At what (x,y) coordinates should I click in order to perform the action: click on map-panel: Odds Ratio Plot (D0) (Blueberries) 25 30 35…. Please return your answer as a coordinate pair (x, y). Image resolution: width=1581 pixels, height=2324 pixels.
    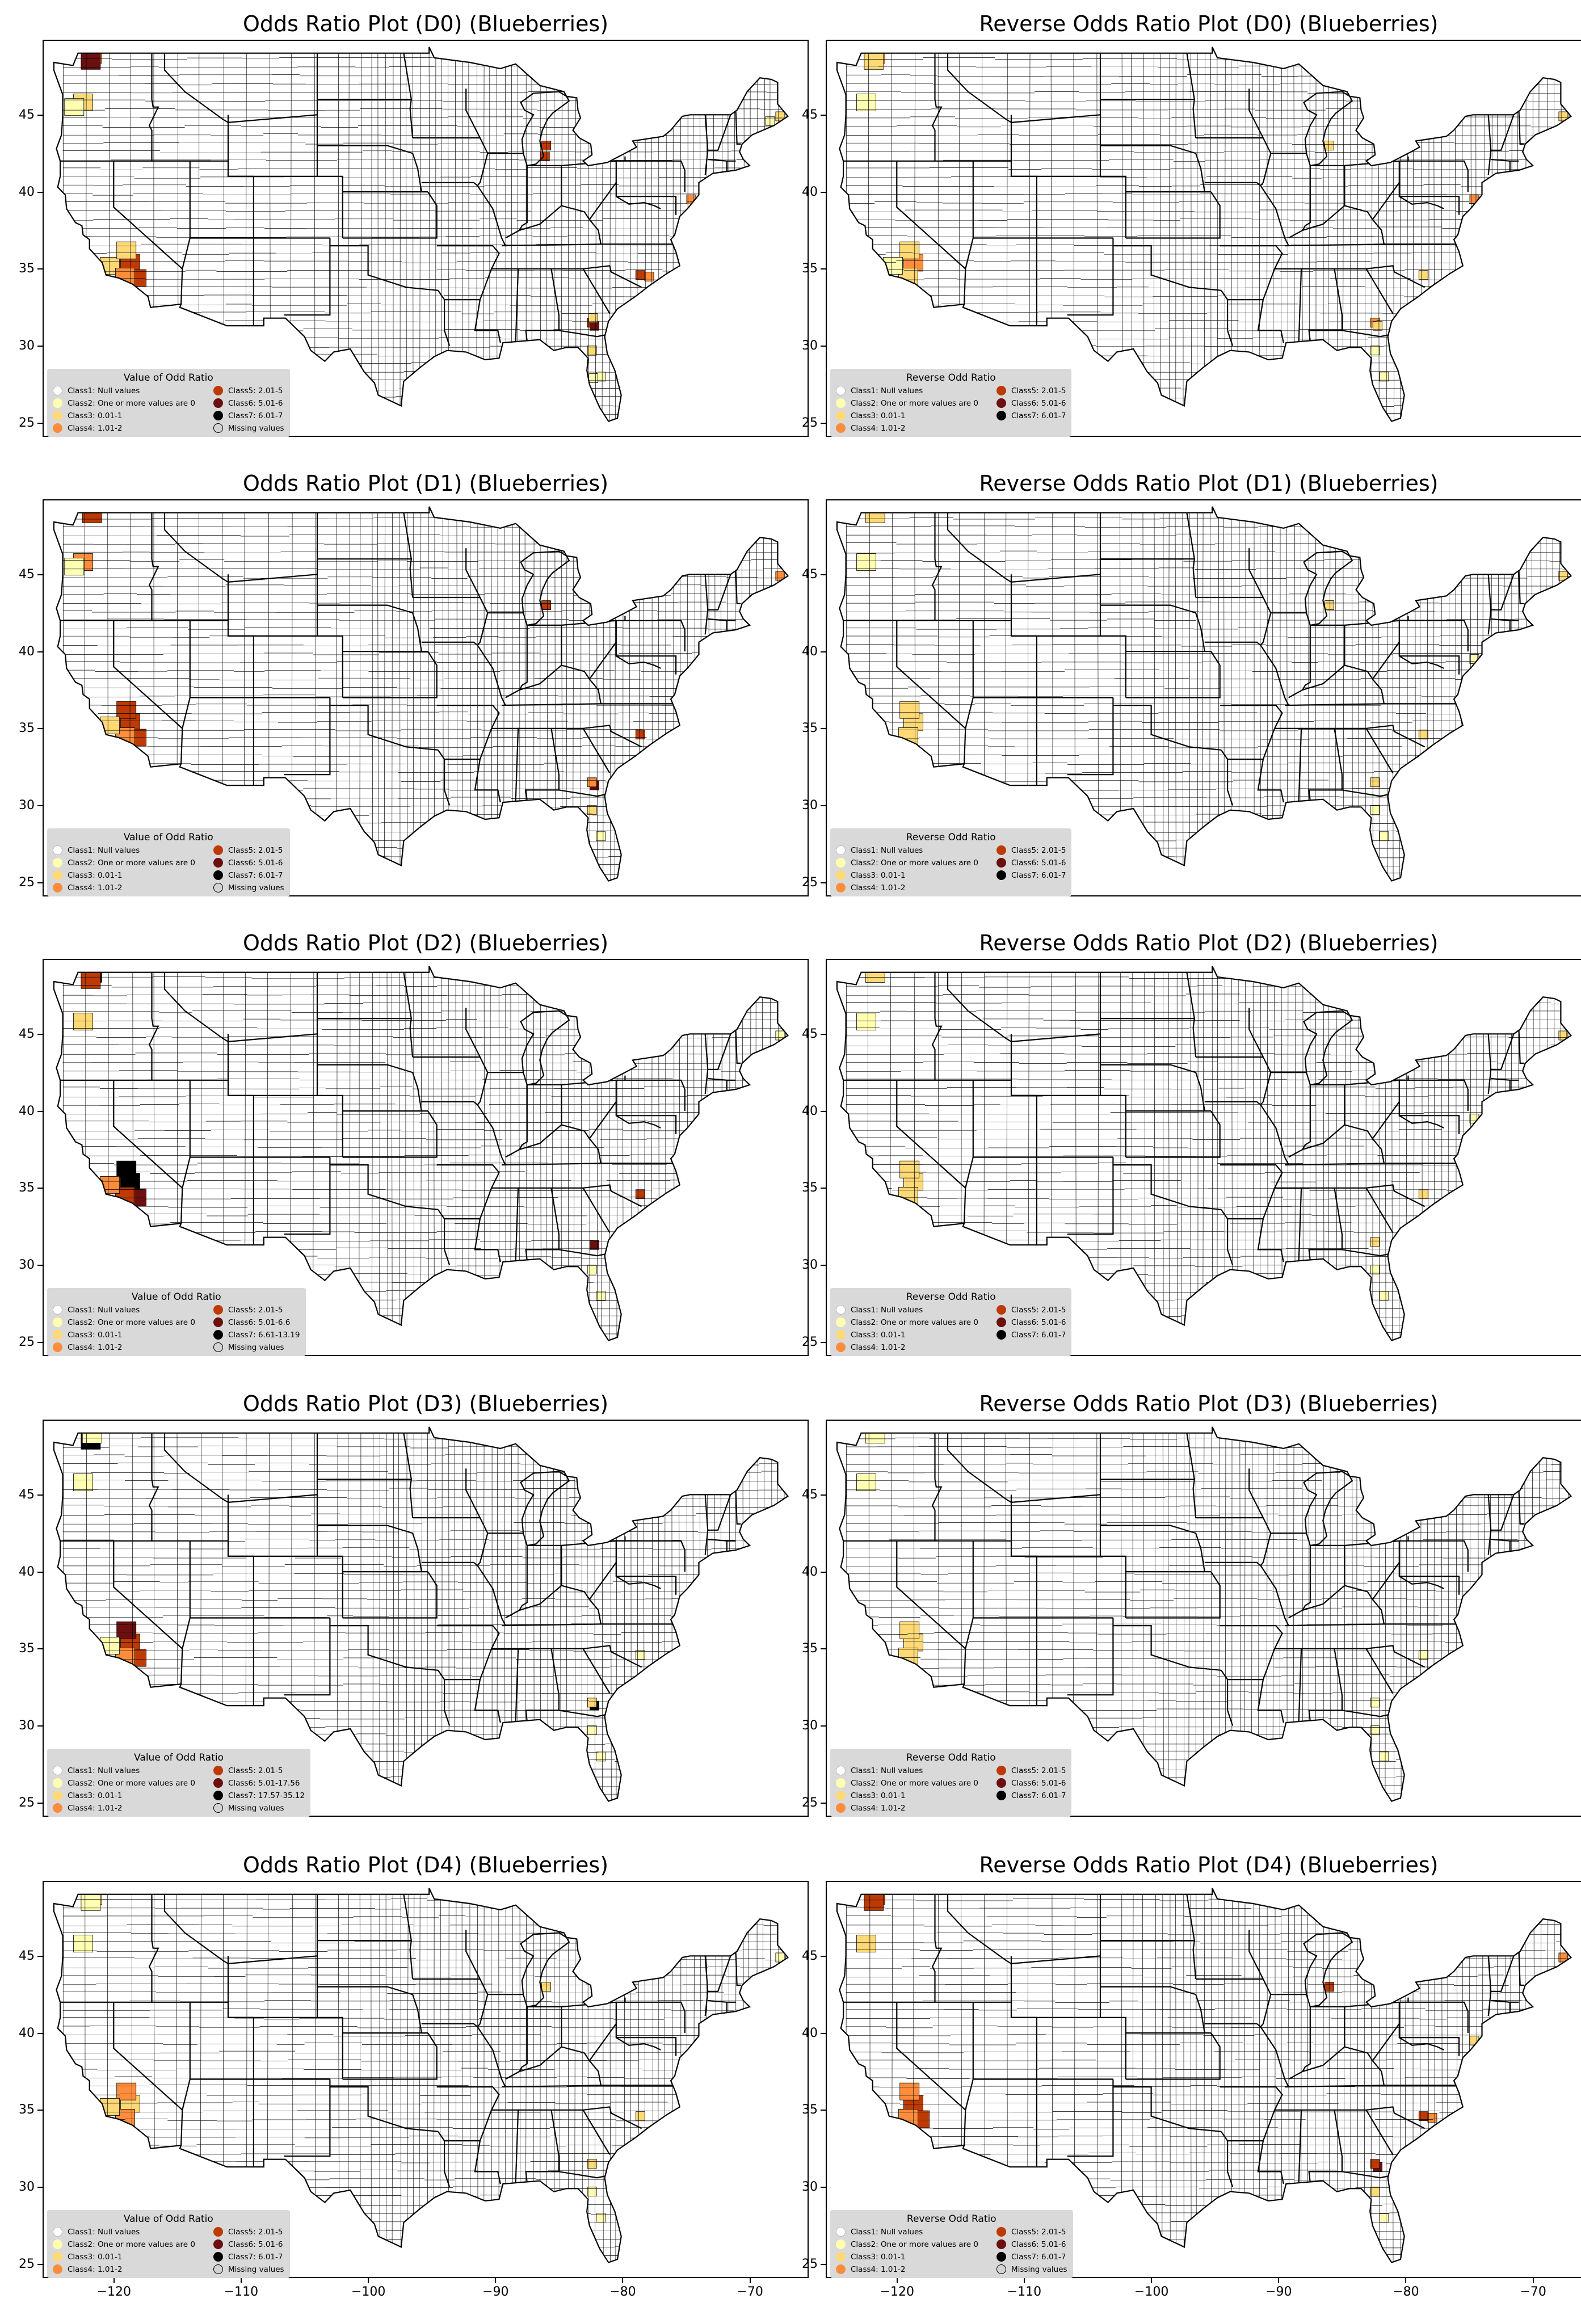
    Looking at the image, I should click on (414, 227).